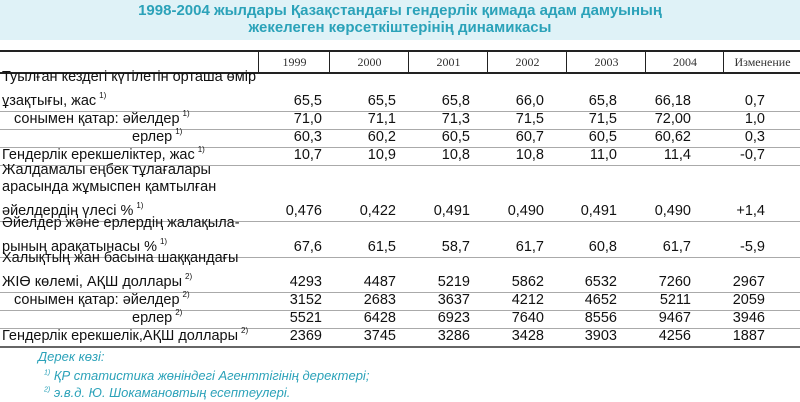 Image resolution: width=800 pixels, height=402 pixels. Describe the element at coordinates (455, 247) in the screenshot. I see `cell-value: 58,7` at that location.